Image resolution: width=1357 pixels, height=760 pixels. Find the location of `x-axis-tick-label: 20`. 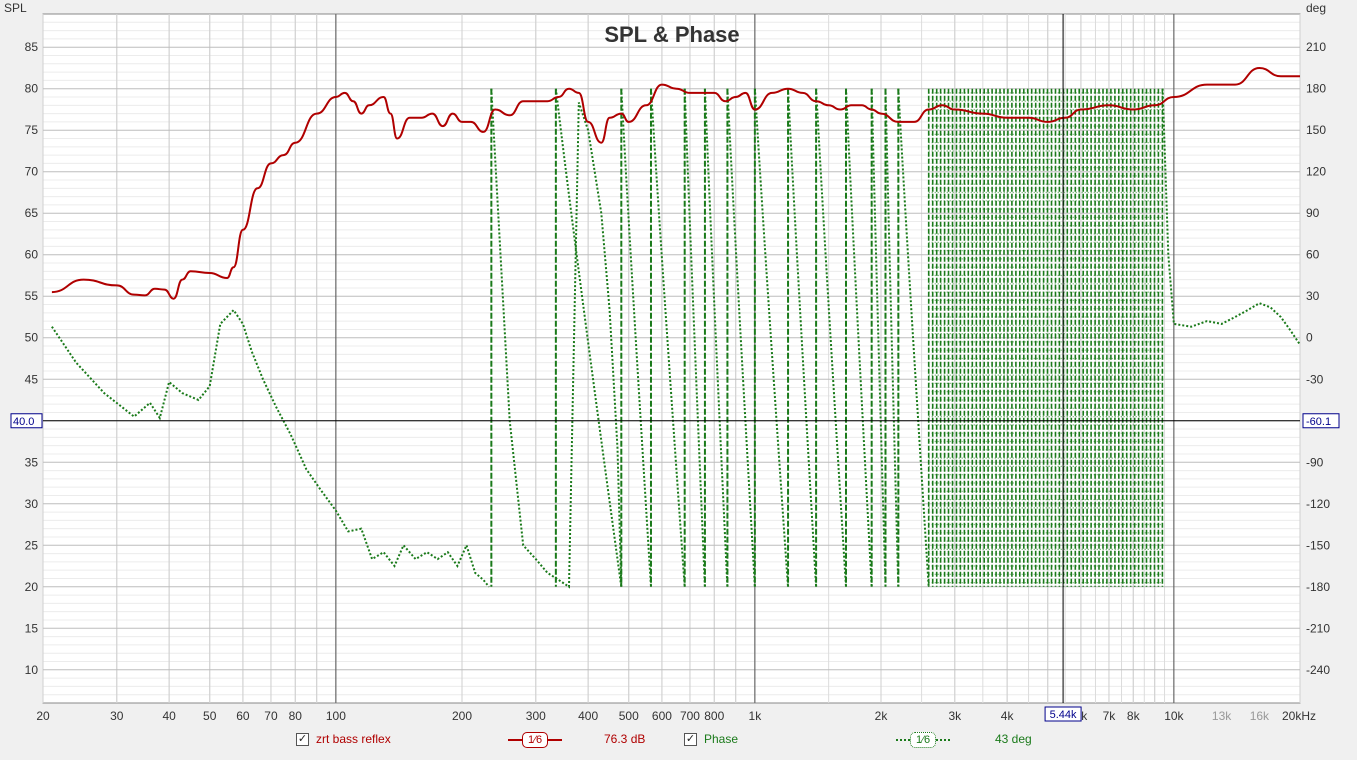

x-axis-tick-label: 20 is located at coordinates (43, 716).